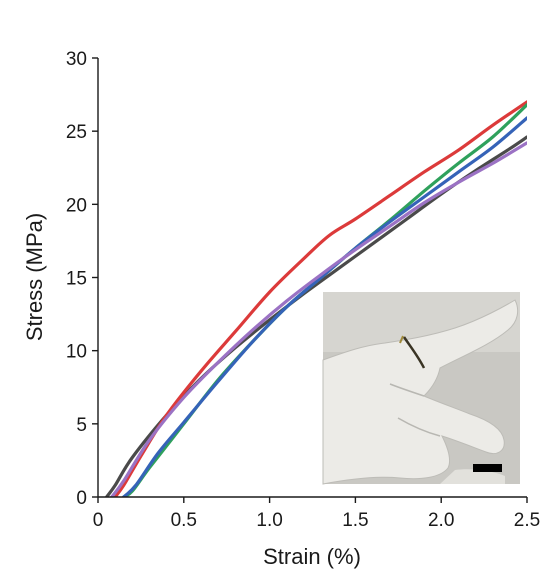  What do you see at coordinates (76, 352) in the screenshot?
I see `y-tick-label: 10` at bounding box center [76, 352].